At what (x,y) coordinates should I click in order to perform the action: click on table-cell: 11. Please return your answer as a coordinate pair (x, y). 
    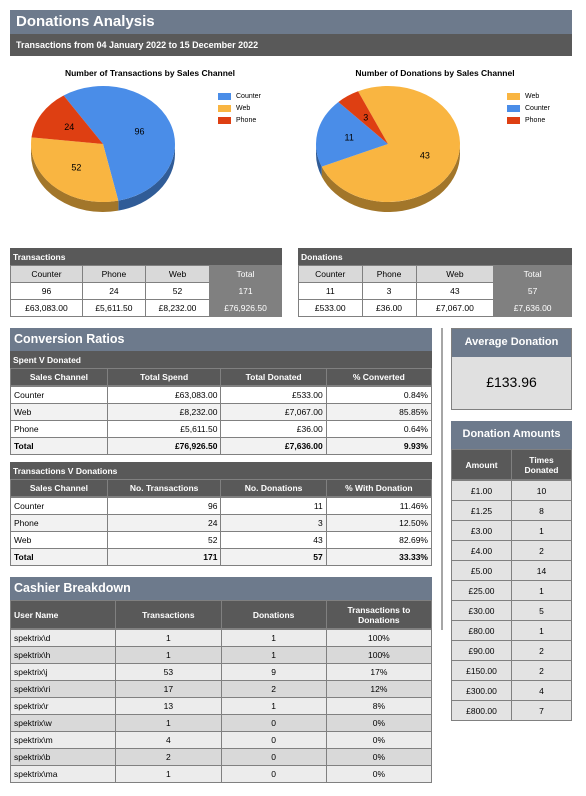
    Looking at the image, I should click on (273, 506).